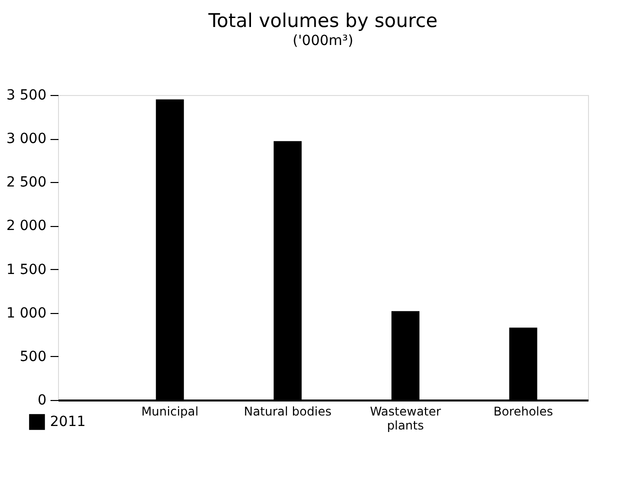  Describe the element at coordinates (288, 411) in the screenshot. I see `x-tick-label: Natural bodies` at that location.